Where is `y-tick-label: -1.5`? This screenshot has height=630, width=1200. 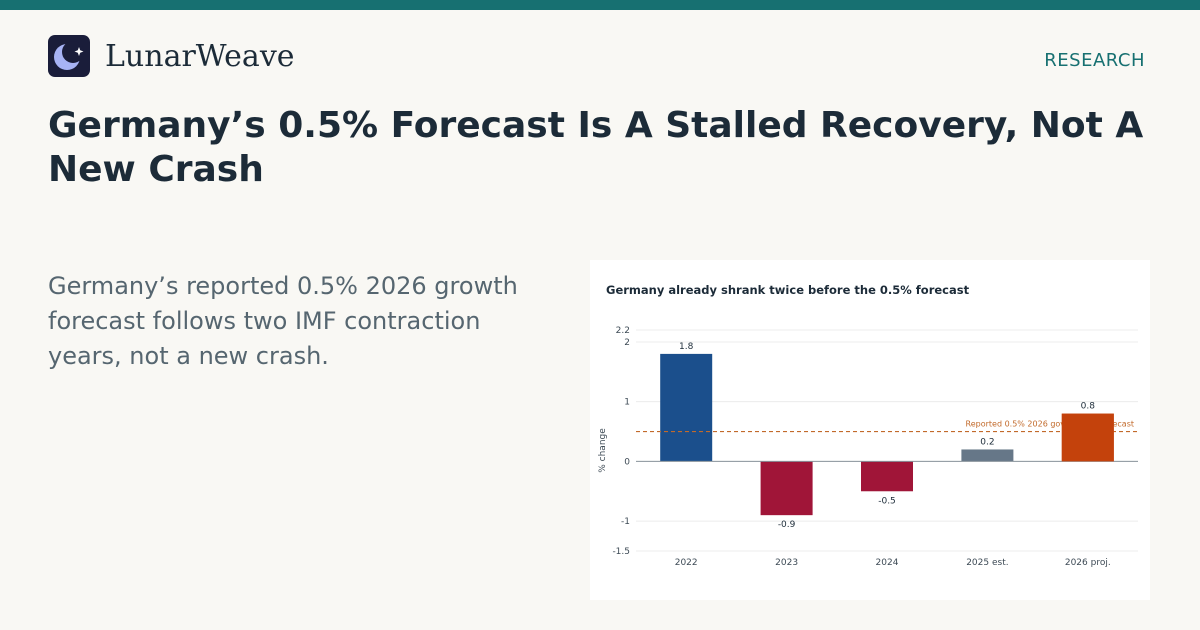 y-tick-label: -1.5 is located at coordinates (621, 552).